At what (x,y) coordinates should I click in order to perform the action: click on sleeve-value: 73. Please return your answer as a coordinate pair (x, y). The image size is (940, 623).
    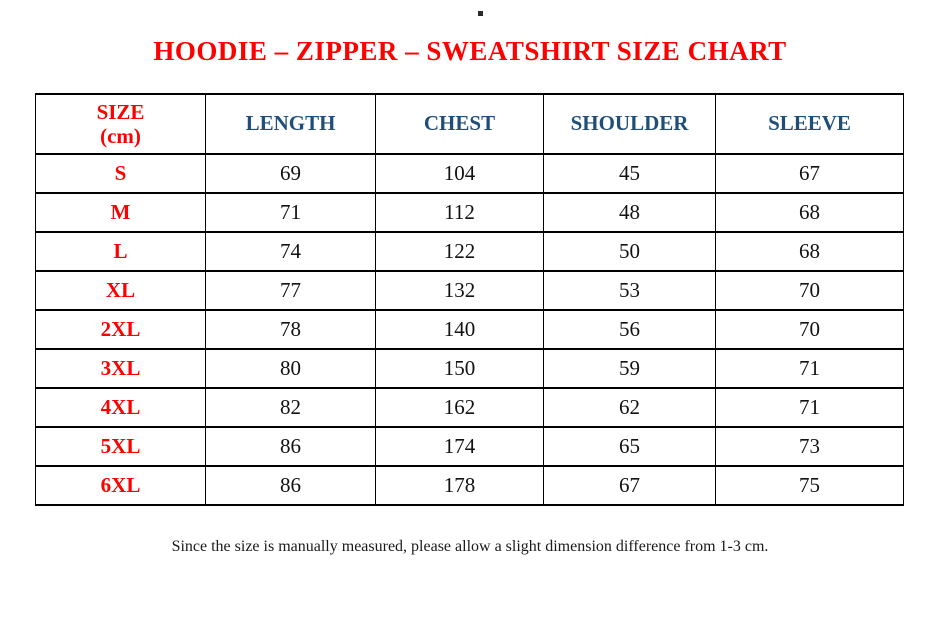
    Looking at the image, I should click on (809, 446).